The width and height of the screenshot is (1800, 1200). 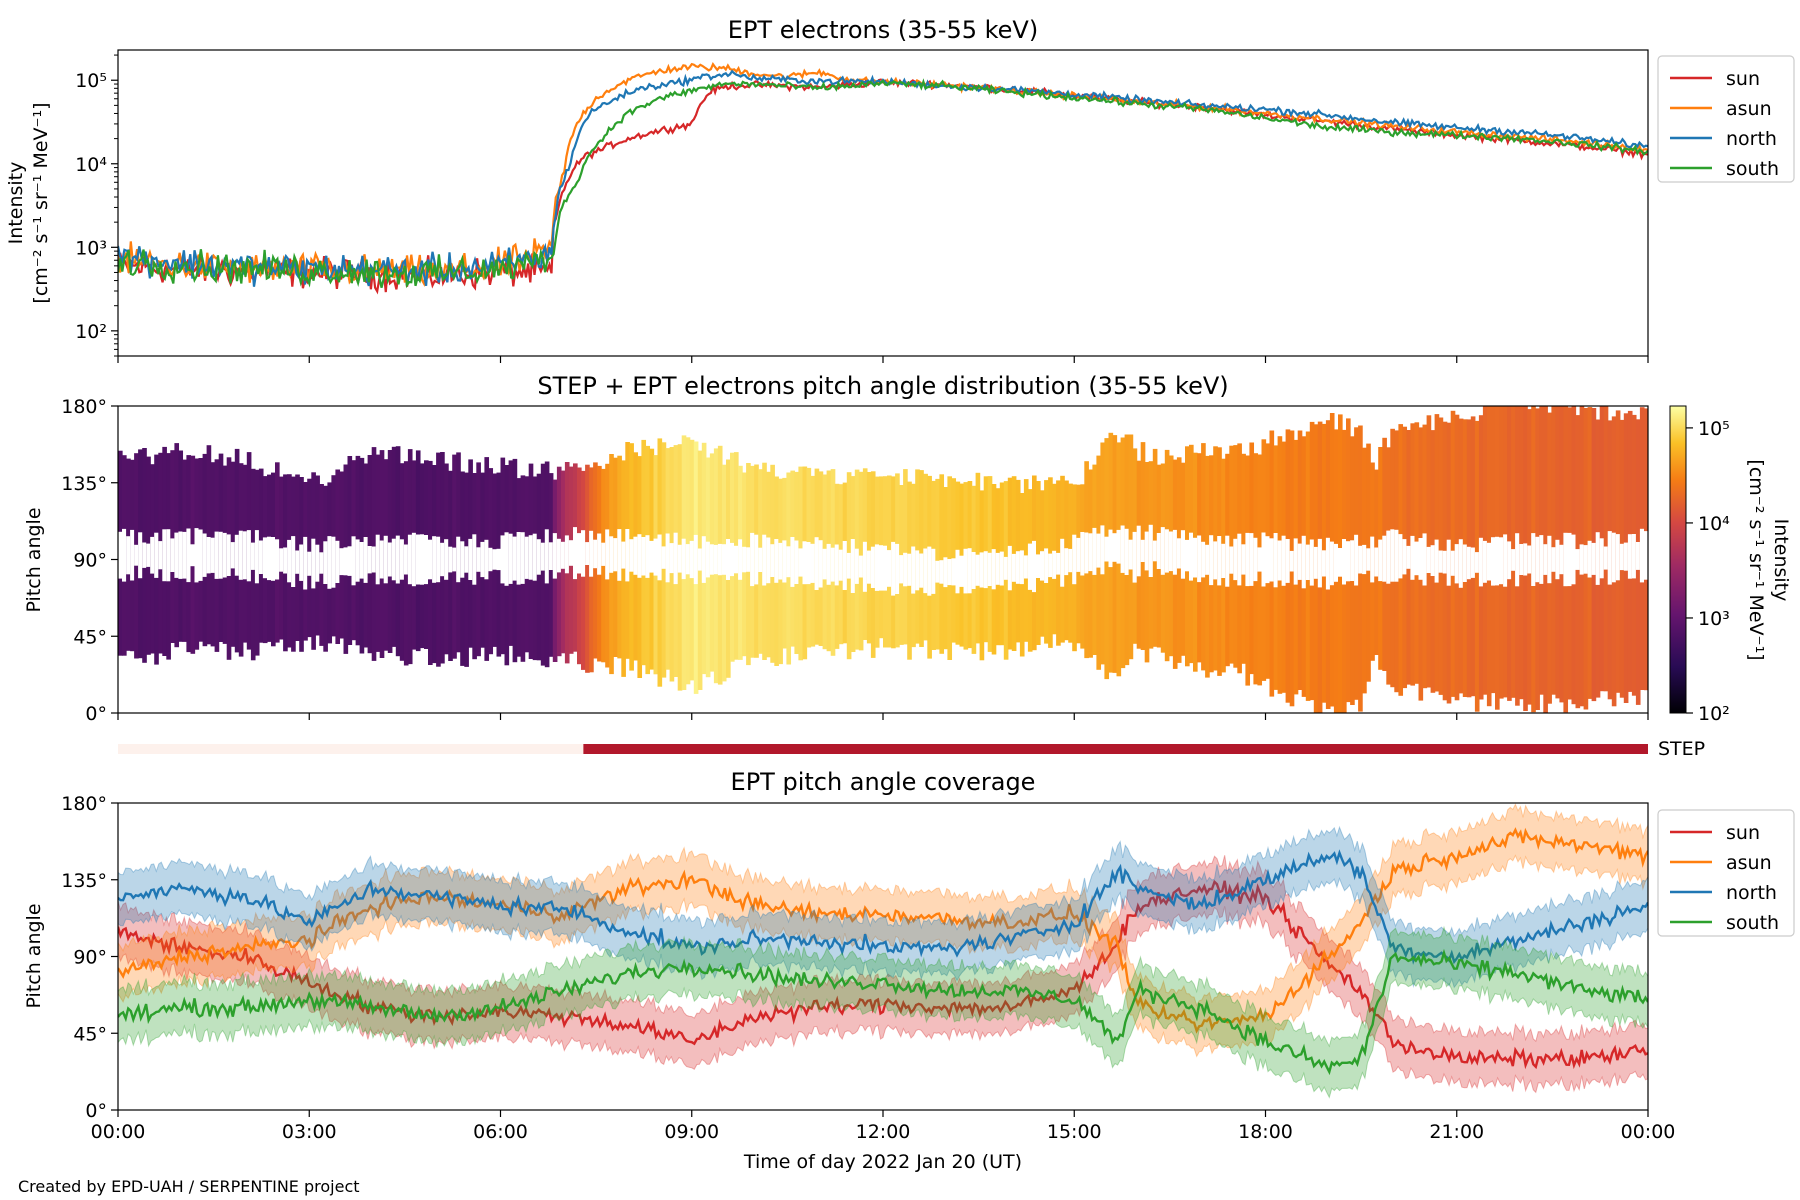 What do you see at coordinates (91, 248) in the screenshot?
I see `intensity-y-tick-label: 10³` at bounding box center [91, 248].